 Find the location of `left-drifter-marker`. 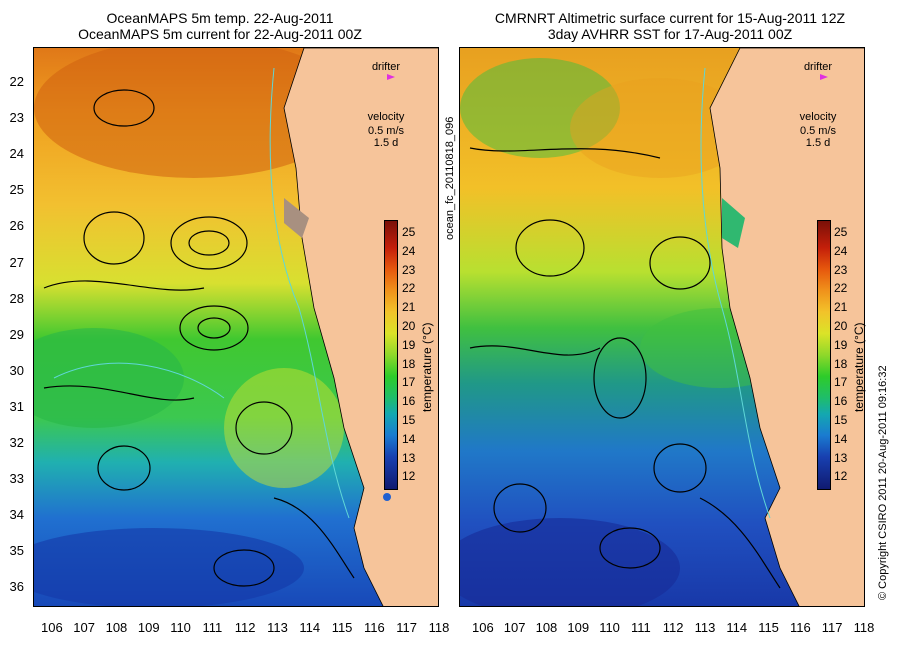

left-drifter-marker is located at coordinates (391, 77).